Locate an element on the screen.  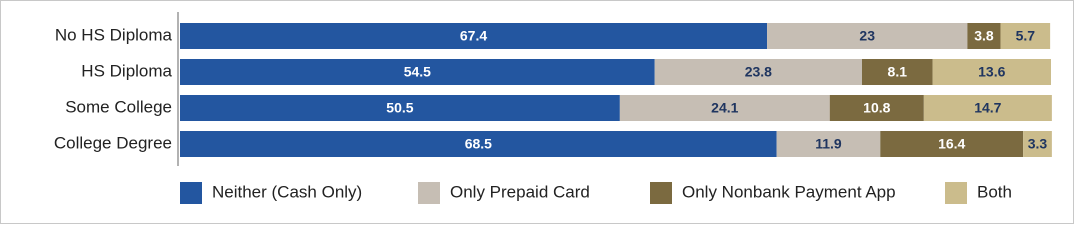
legend-label: Only Nonbank Payment App is located at coordinates (789, 191).